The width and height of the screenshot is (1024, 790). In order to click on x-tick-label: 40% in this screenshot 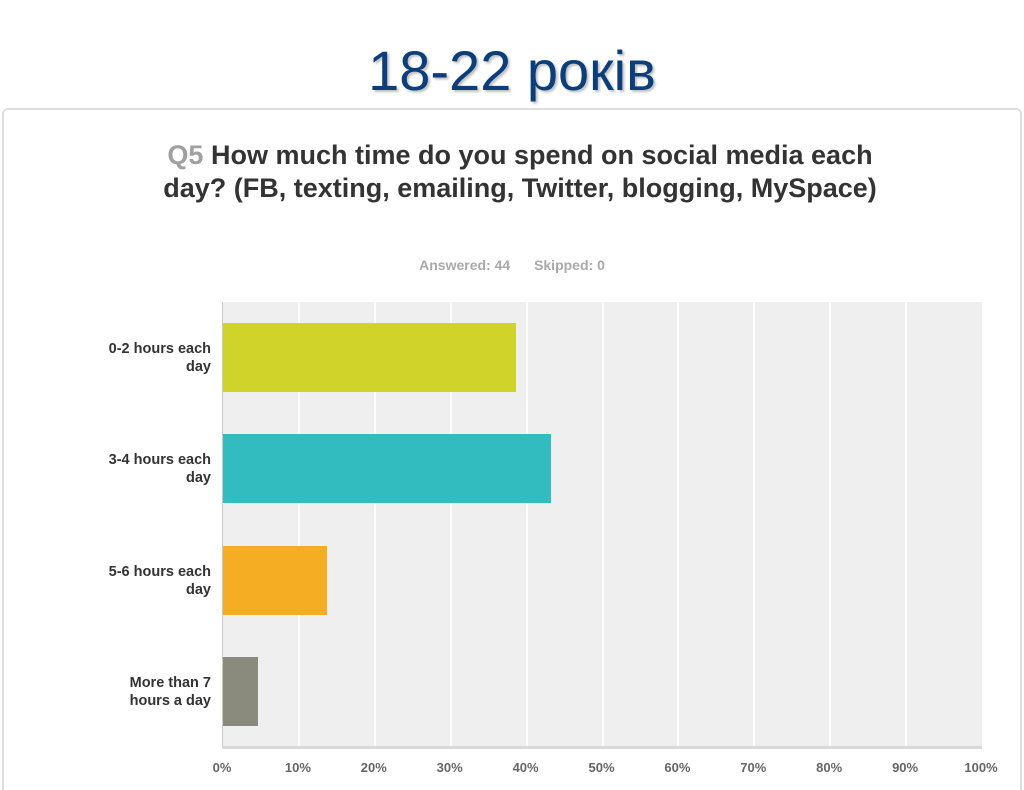, I will do `click(525, 767)`.